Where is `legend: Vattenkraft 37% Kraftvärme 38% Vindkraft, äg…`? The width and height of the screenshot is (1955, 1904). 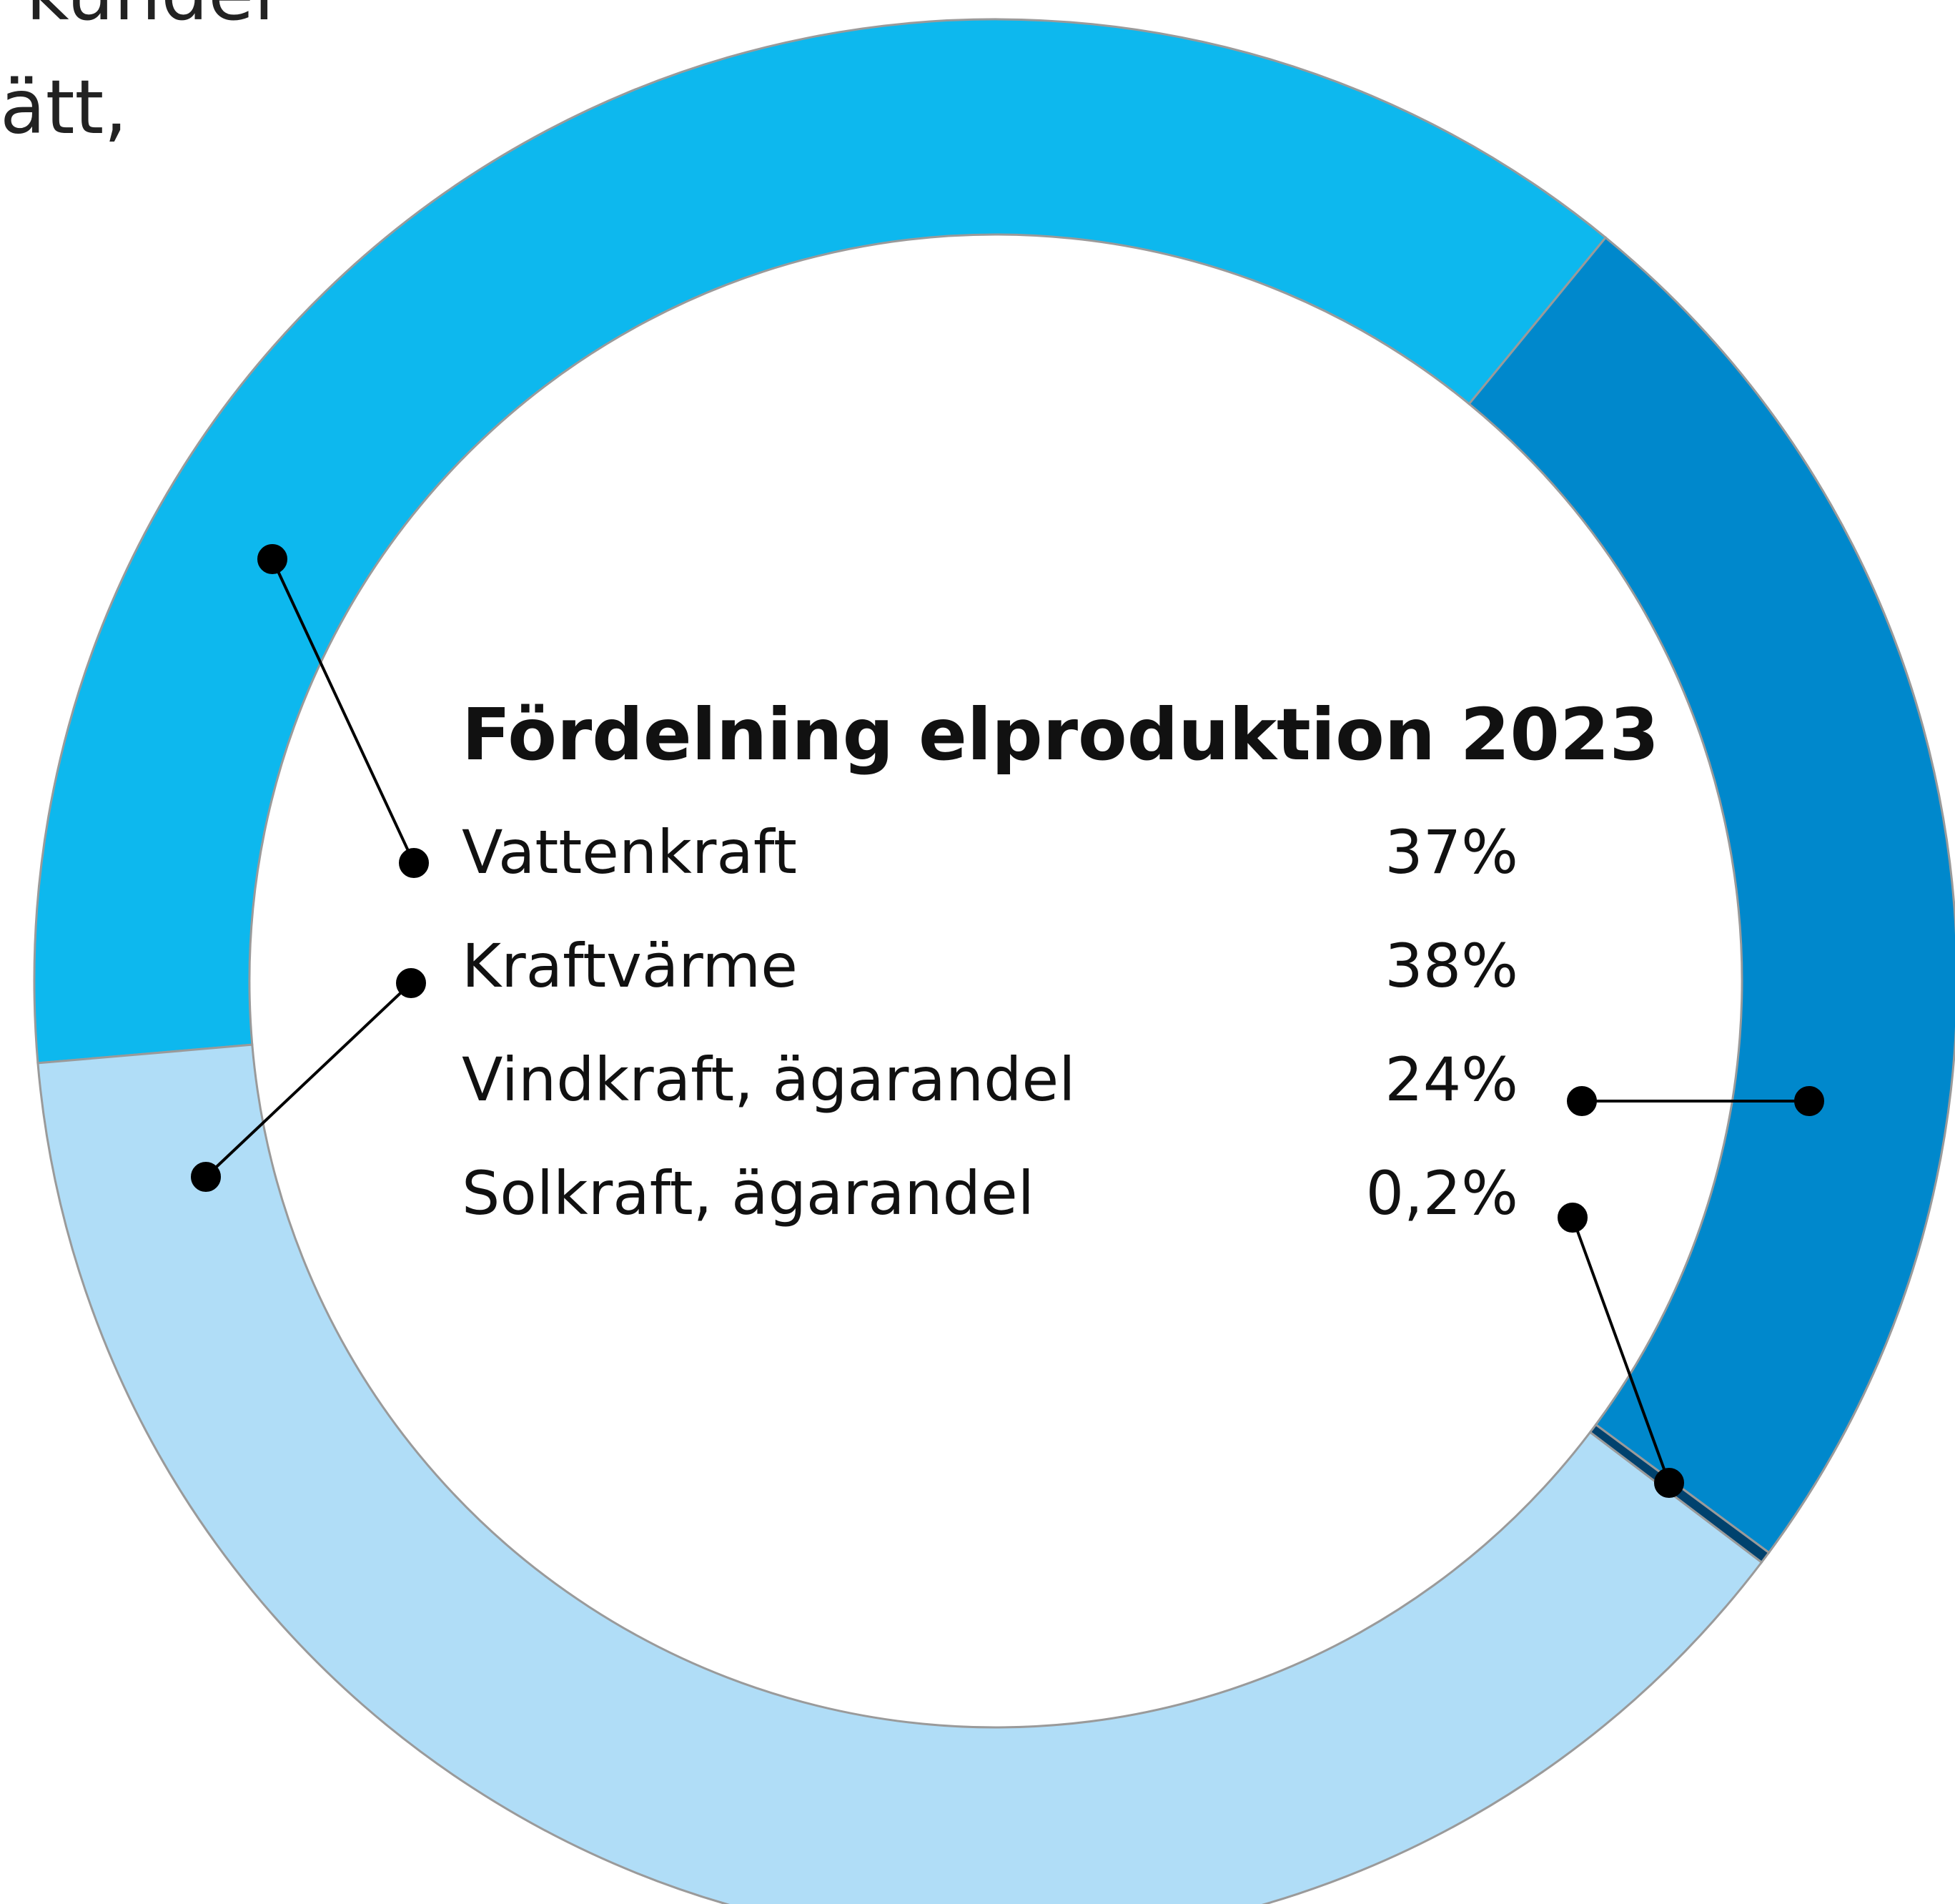 legend: Vattenkraft 37% Kraftvärme 38% Vindkraft, äg… is located at coordinates (990, 1022).